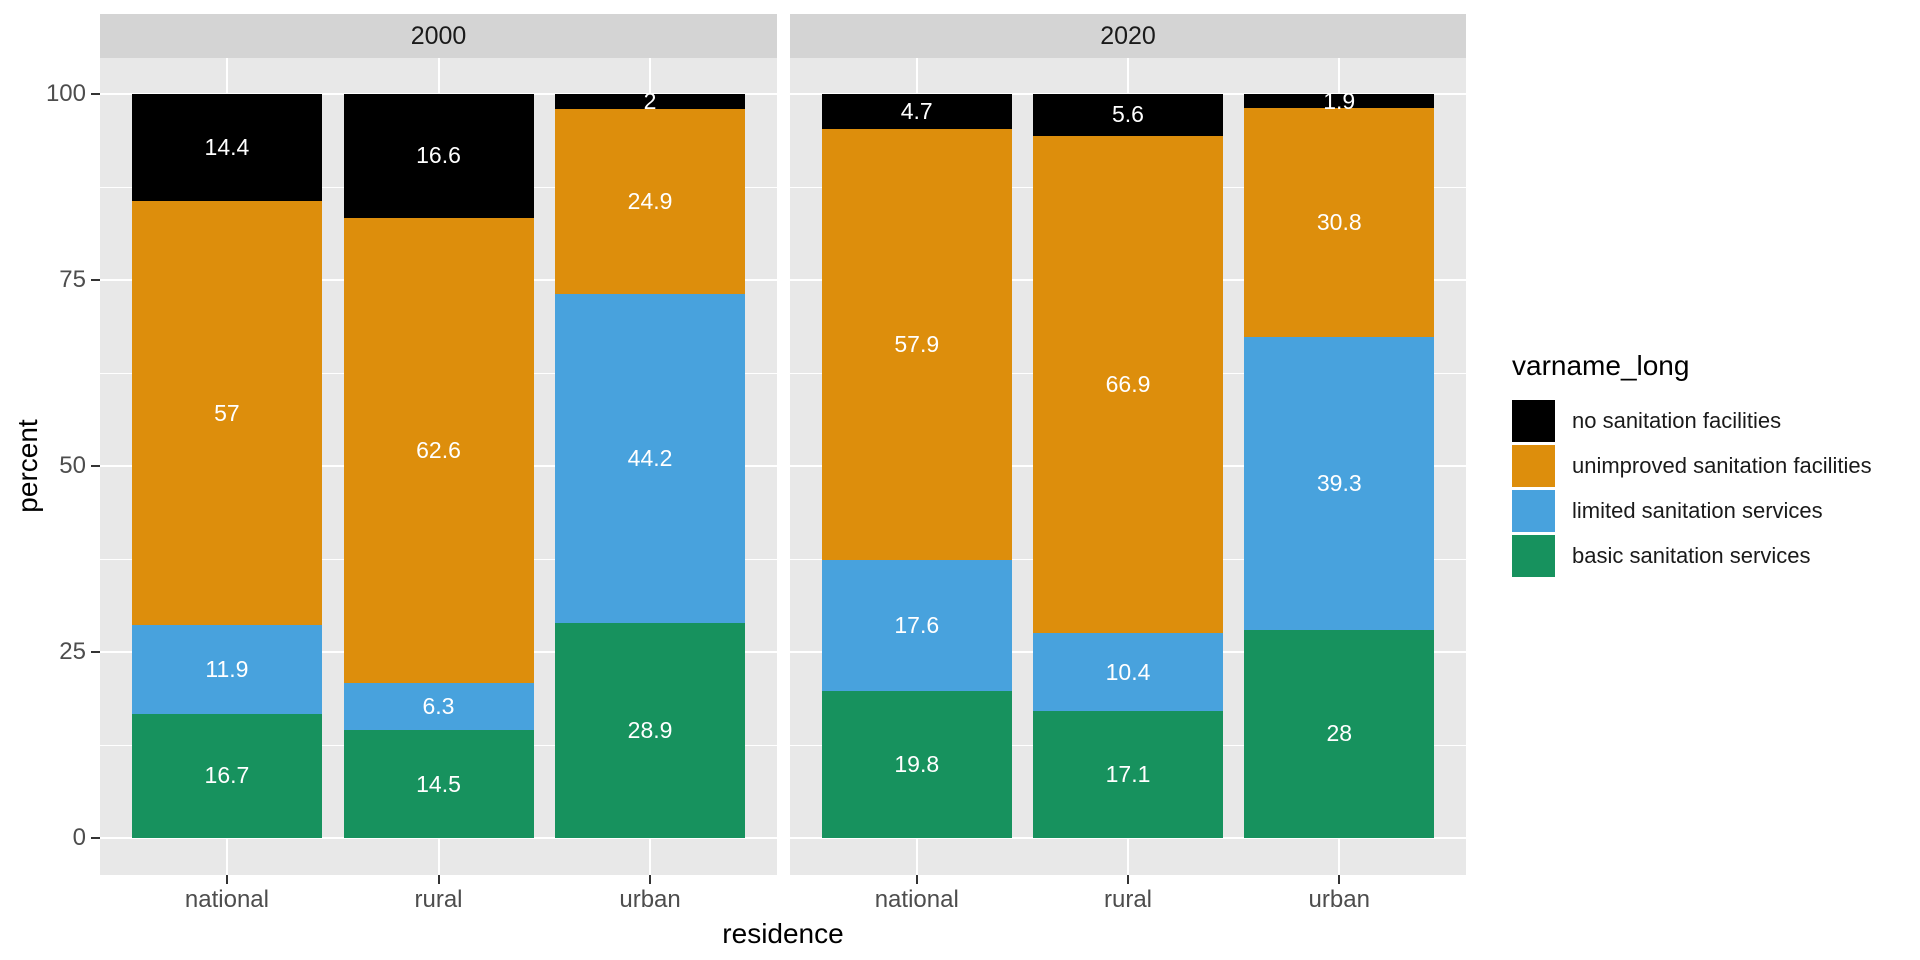  I want to click on bar-segment-label: 28.9, so click(650, 729).